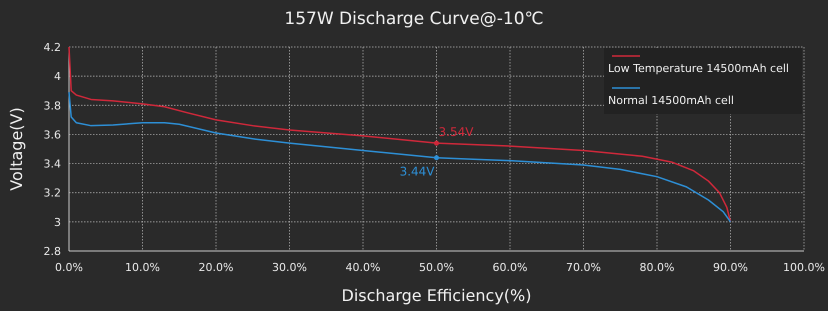 The image size is (828, 311). I want to click on x-tick-label: 50.0%, so click(436, 267).